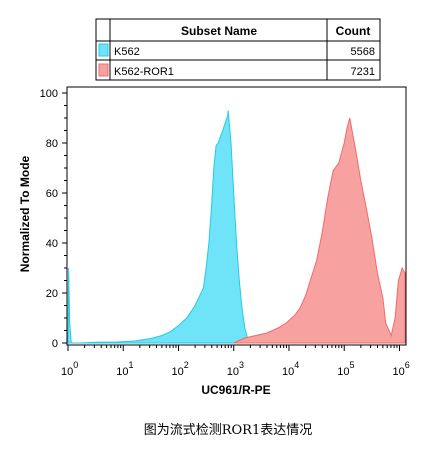  I want to click on legend-label-k562-ror1: K562-ROR1, so click(144, 72).